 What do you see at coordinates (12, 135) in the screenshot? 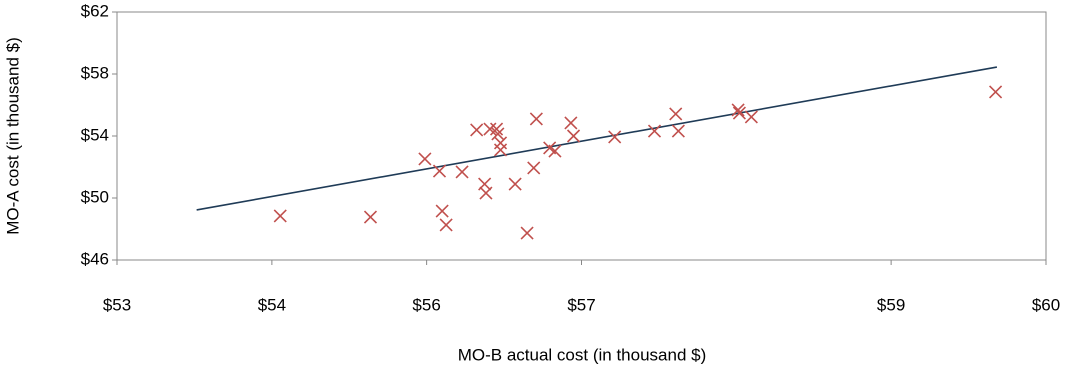
I see `y-axis-label: MO-A cost (in thousand $)` at bounding box center [12, 135].